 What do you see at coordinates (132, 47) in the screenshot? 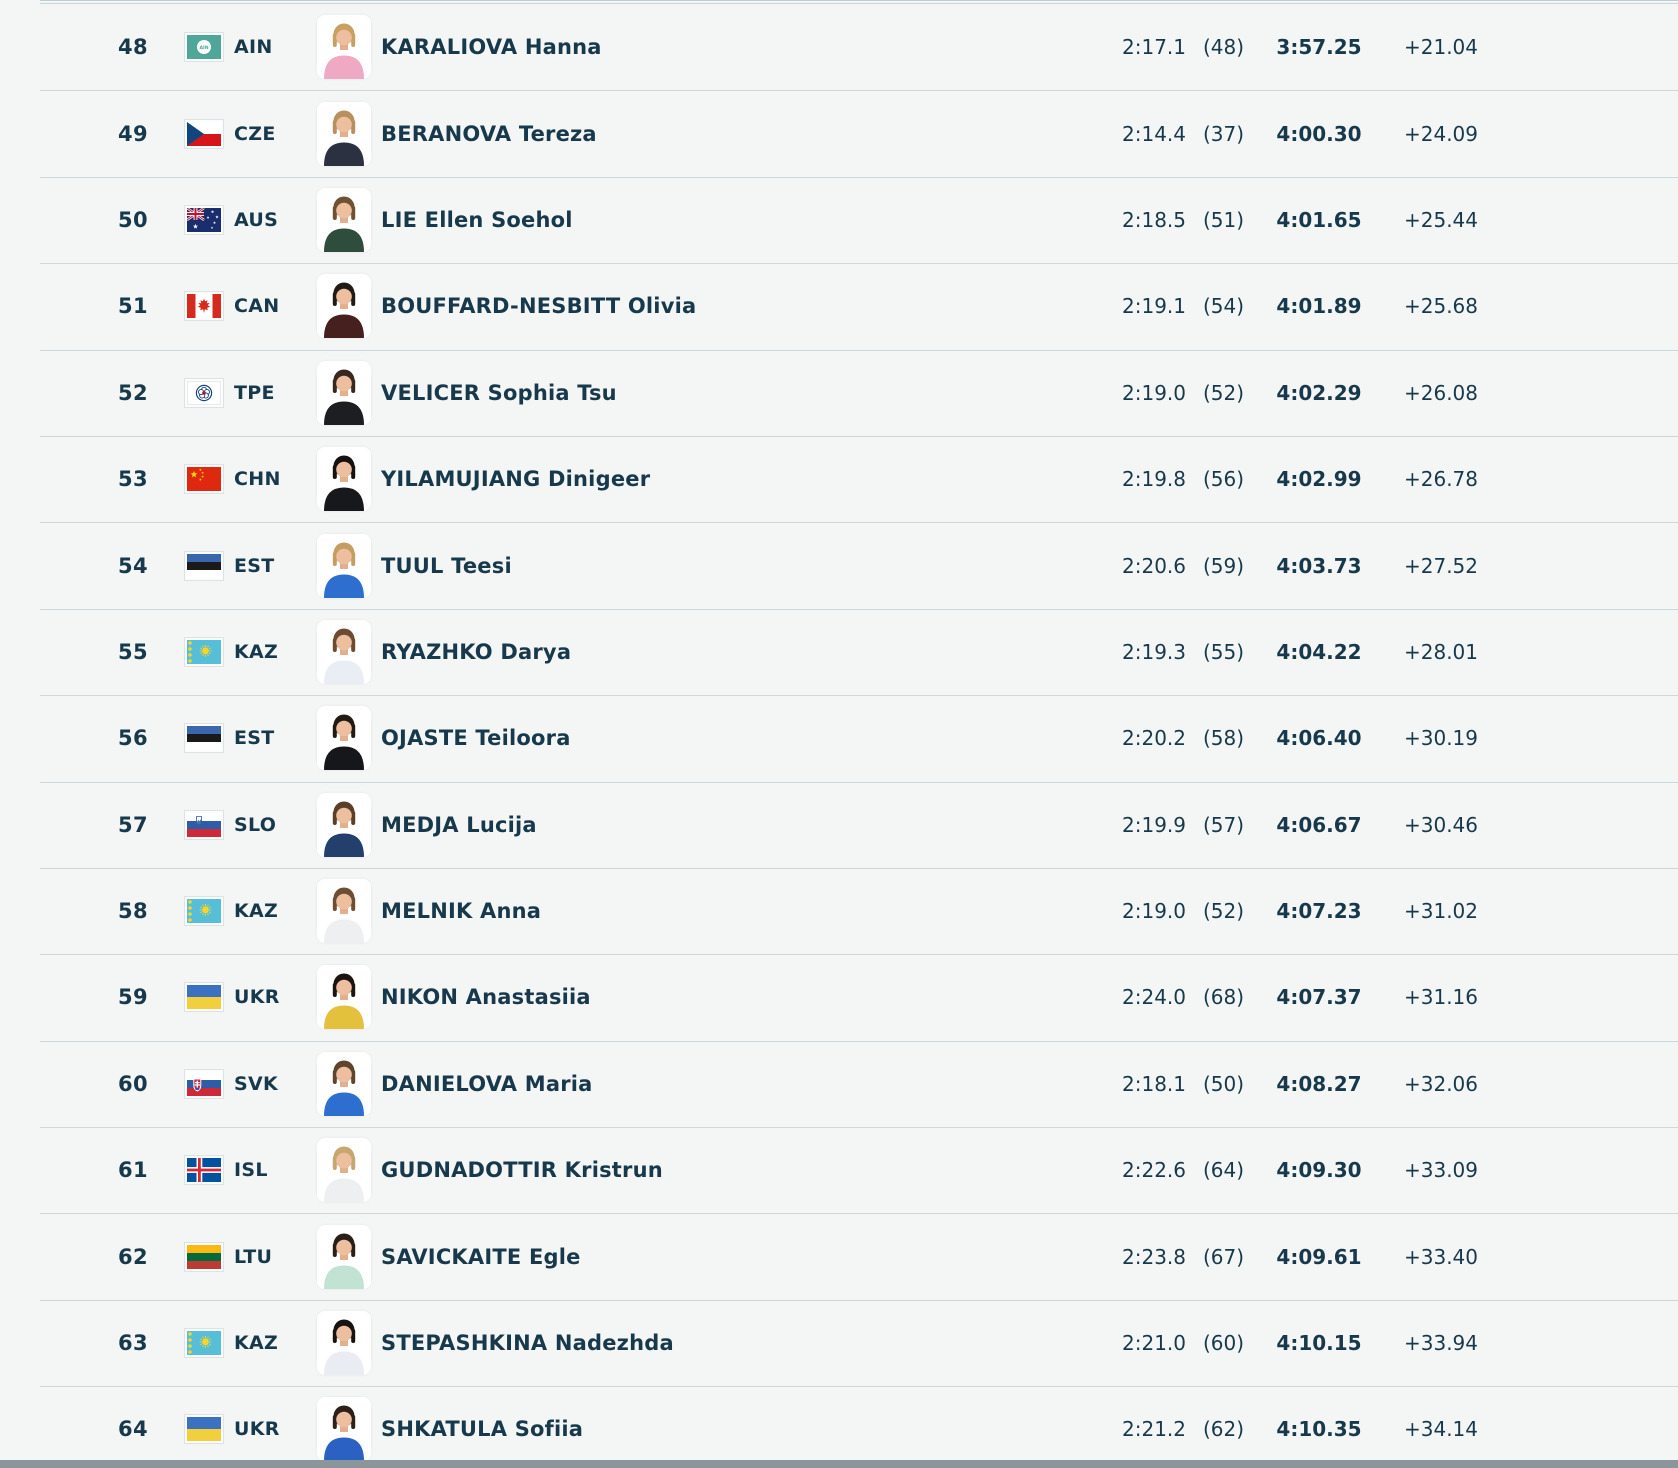
I see `rank: 48` at bounding box center [132, 47].